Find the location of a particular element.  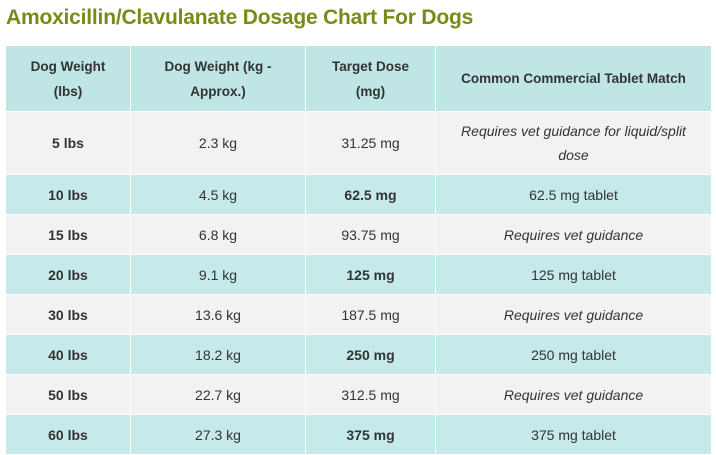

column-header: Dog Weight (lbs) is located at coordinates (68, 78).